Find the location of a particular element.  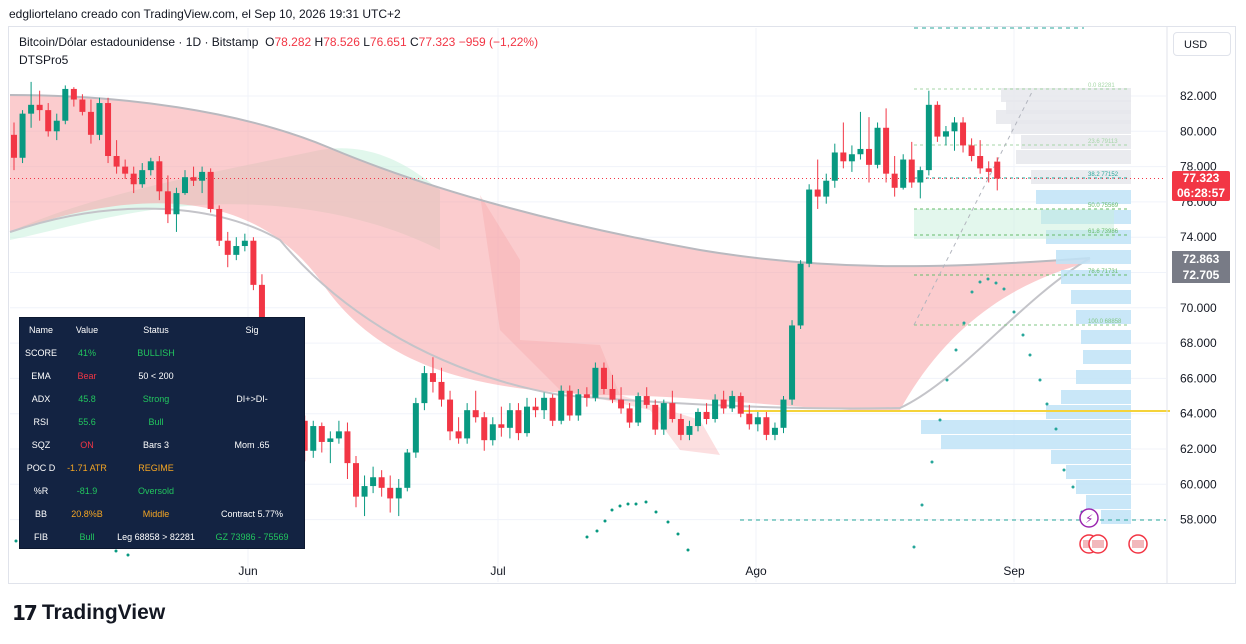

lightning-event-icon is located at coordinates (1089, 518).